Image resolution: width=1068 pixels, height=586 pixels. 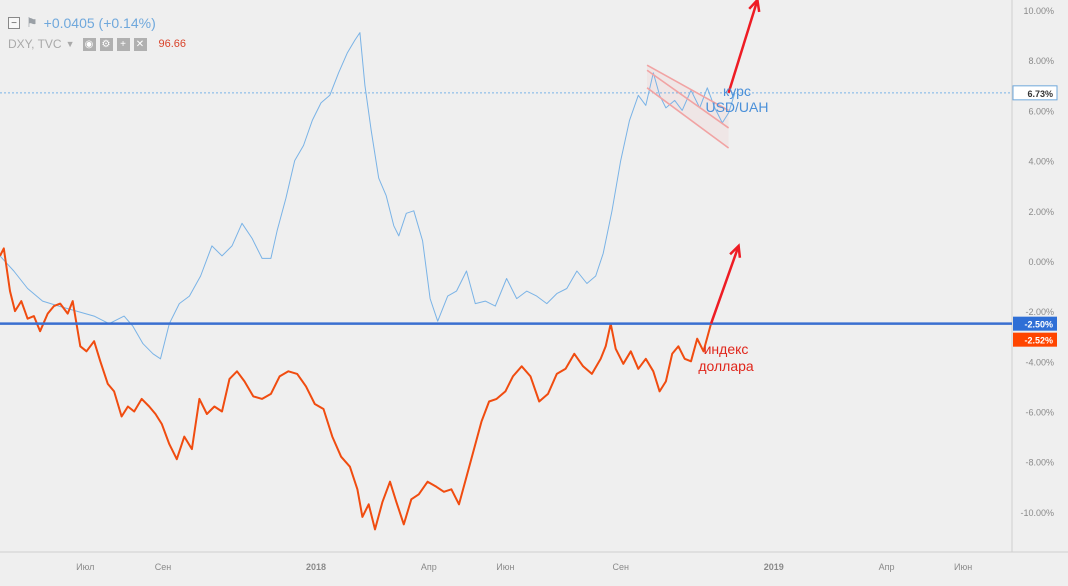 I want to click on badge-dxy-bg, so click(x=1035, y=339).